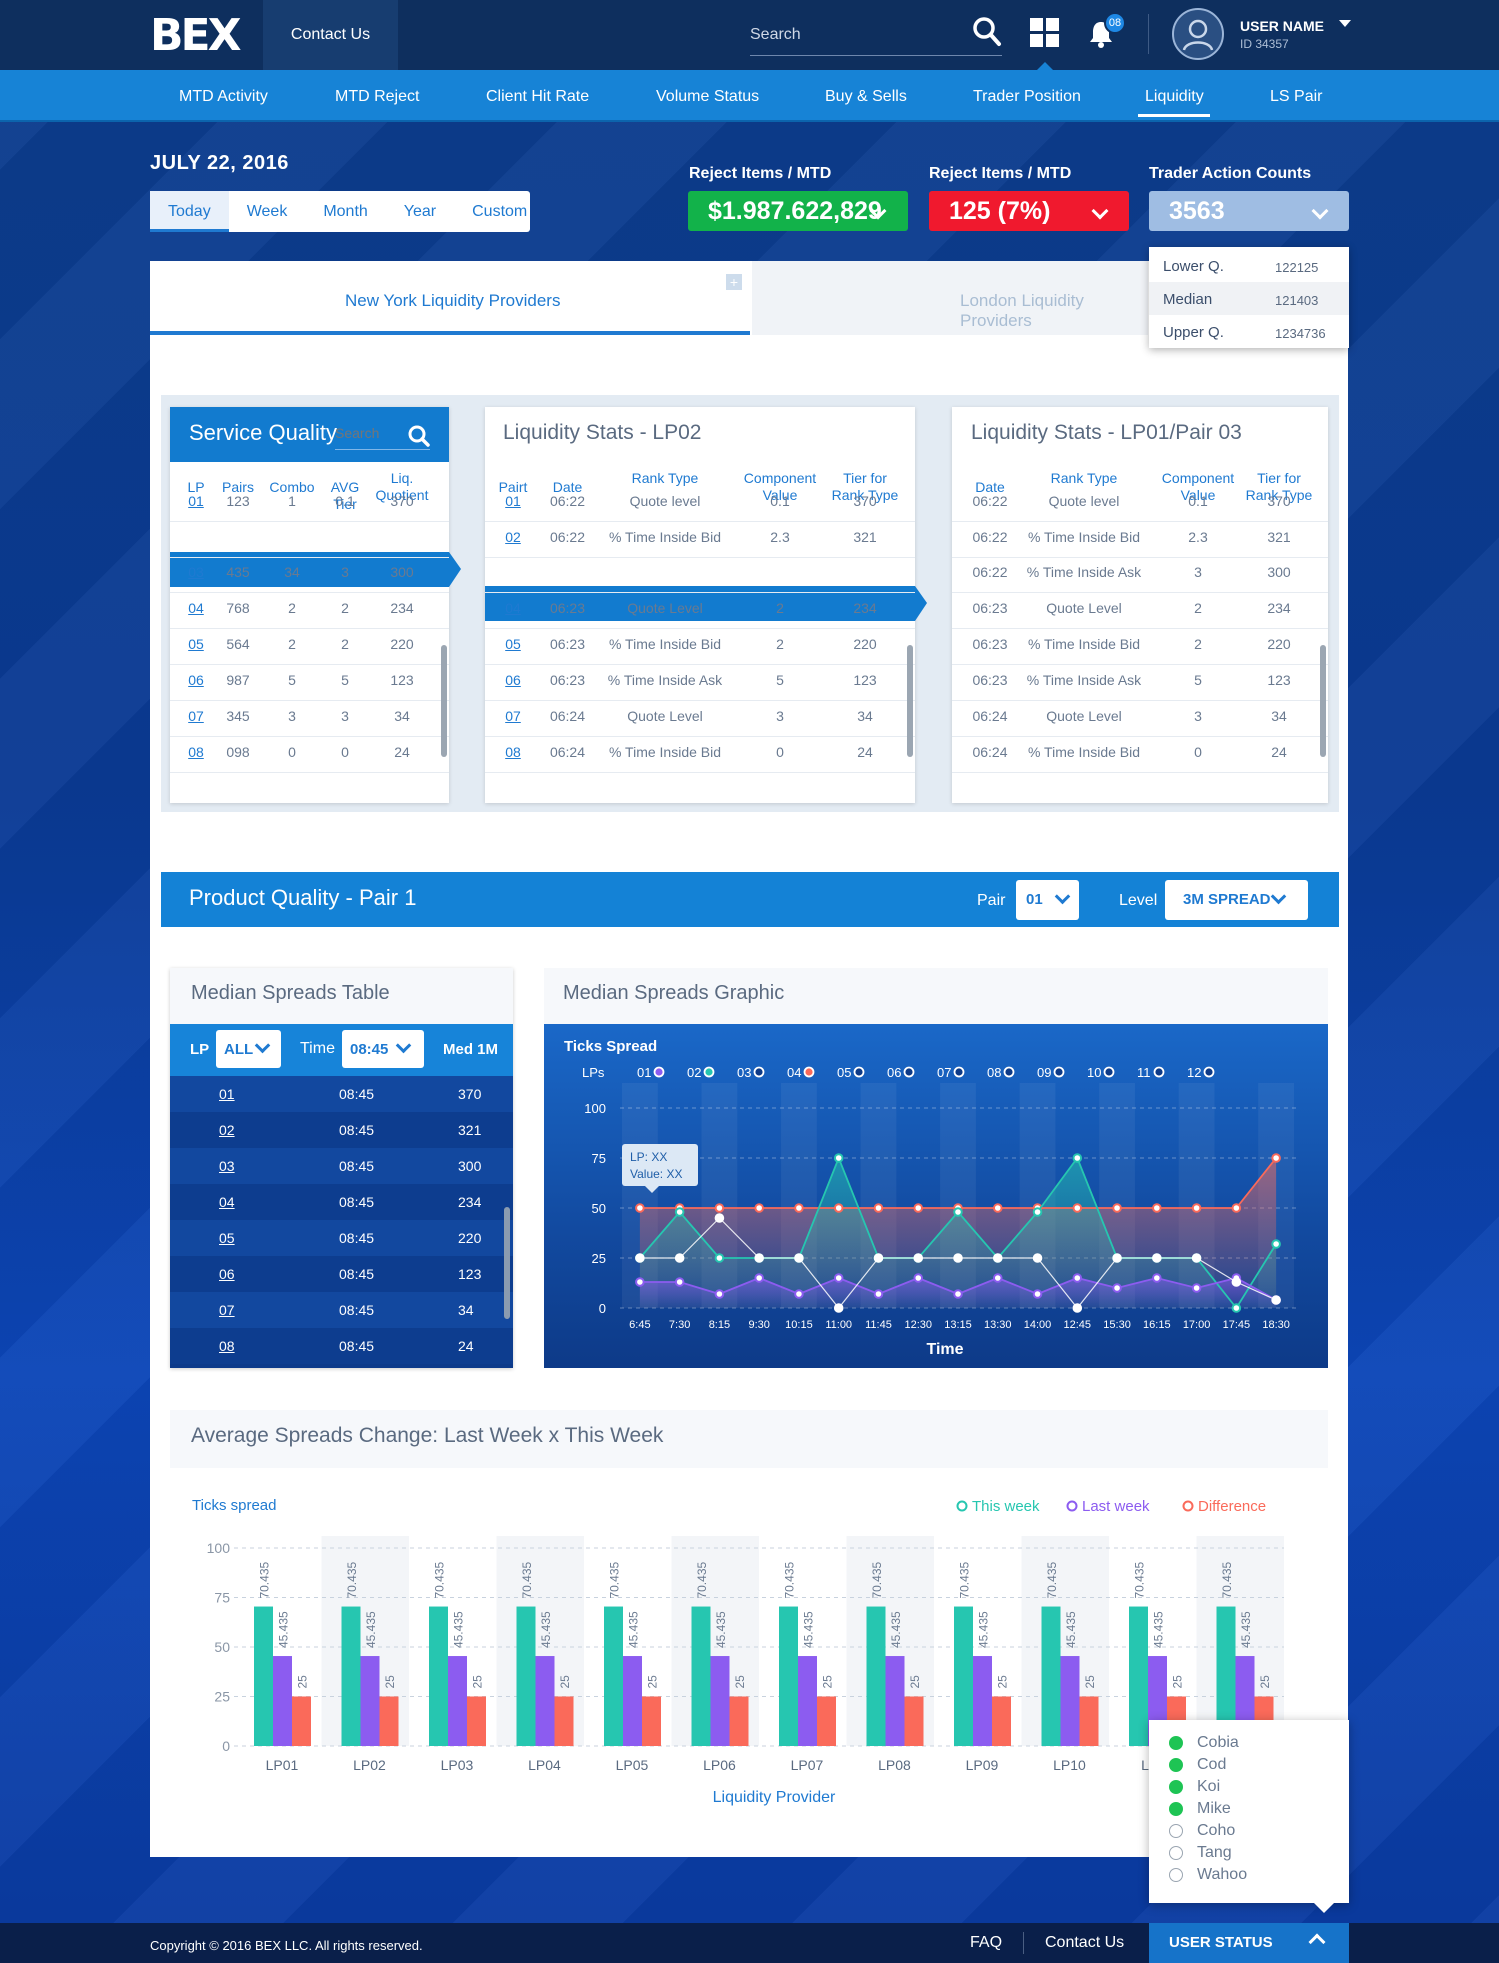 The width and height of the screenshot is (1499, 1963). What do you see at coordinates (196, 487) in the screenshot?
I see `sq-col-header: LP` at bounding box center [196, 487].